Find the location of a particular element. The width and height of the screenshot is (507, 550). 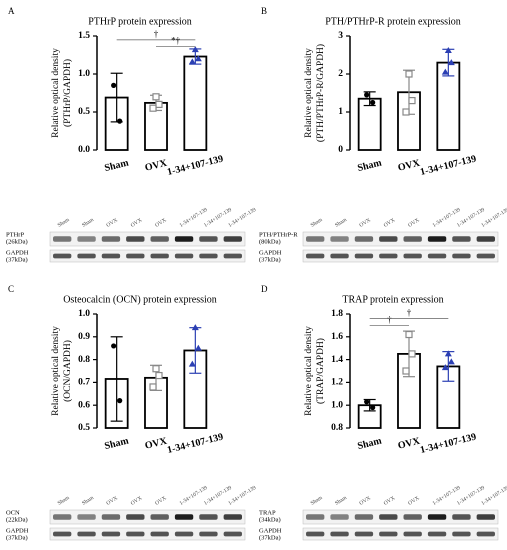

y-tick-label: 0.8 is located at coordinates (84, 360).